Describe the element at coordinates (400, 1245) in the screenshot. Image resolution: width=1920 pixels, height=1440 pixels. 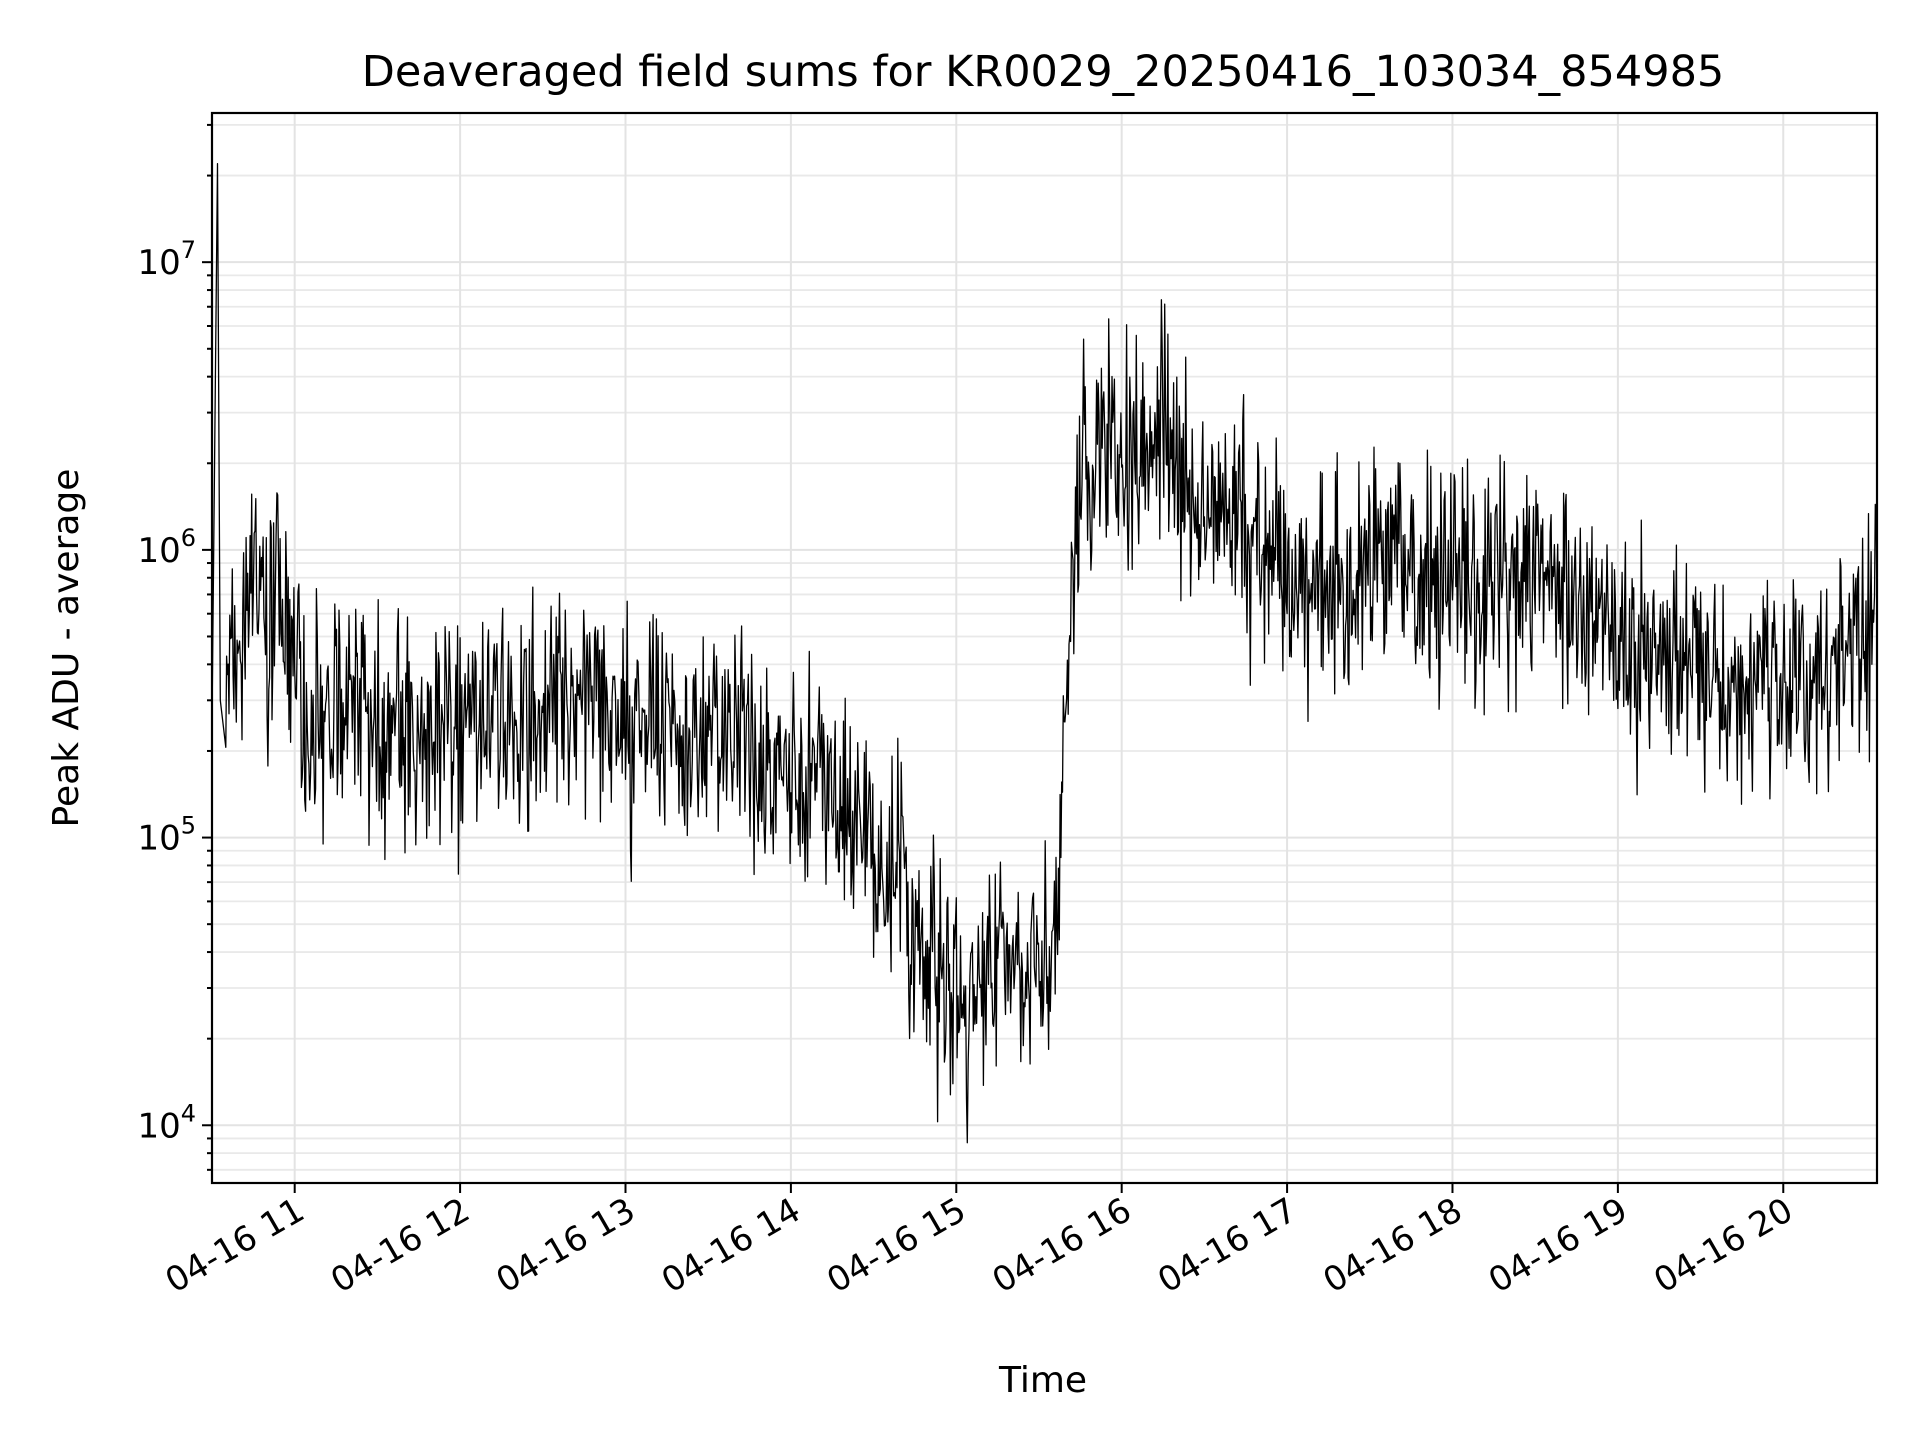
I see `x-tick-label: 04-16 12` at that location.